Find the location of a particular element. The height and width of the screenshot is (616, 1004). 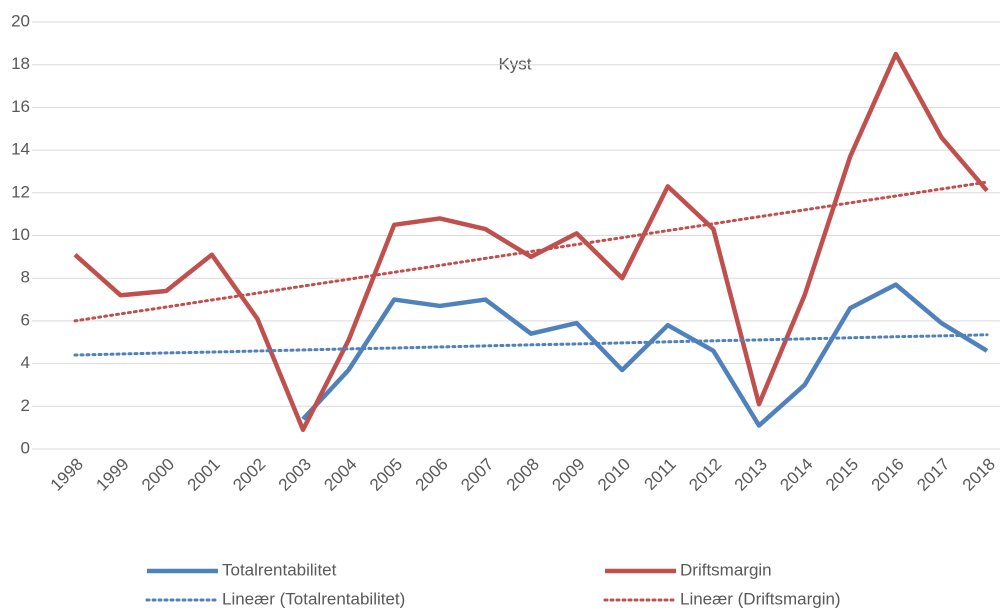

x-tick-label: 2001 is located at coordinates (204, 475).